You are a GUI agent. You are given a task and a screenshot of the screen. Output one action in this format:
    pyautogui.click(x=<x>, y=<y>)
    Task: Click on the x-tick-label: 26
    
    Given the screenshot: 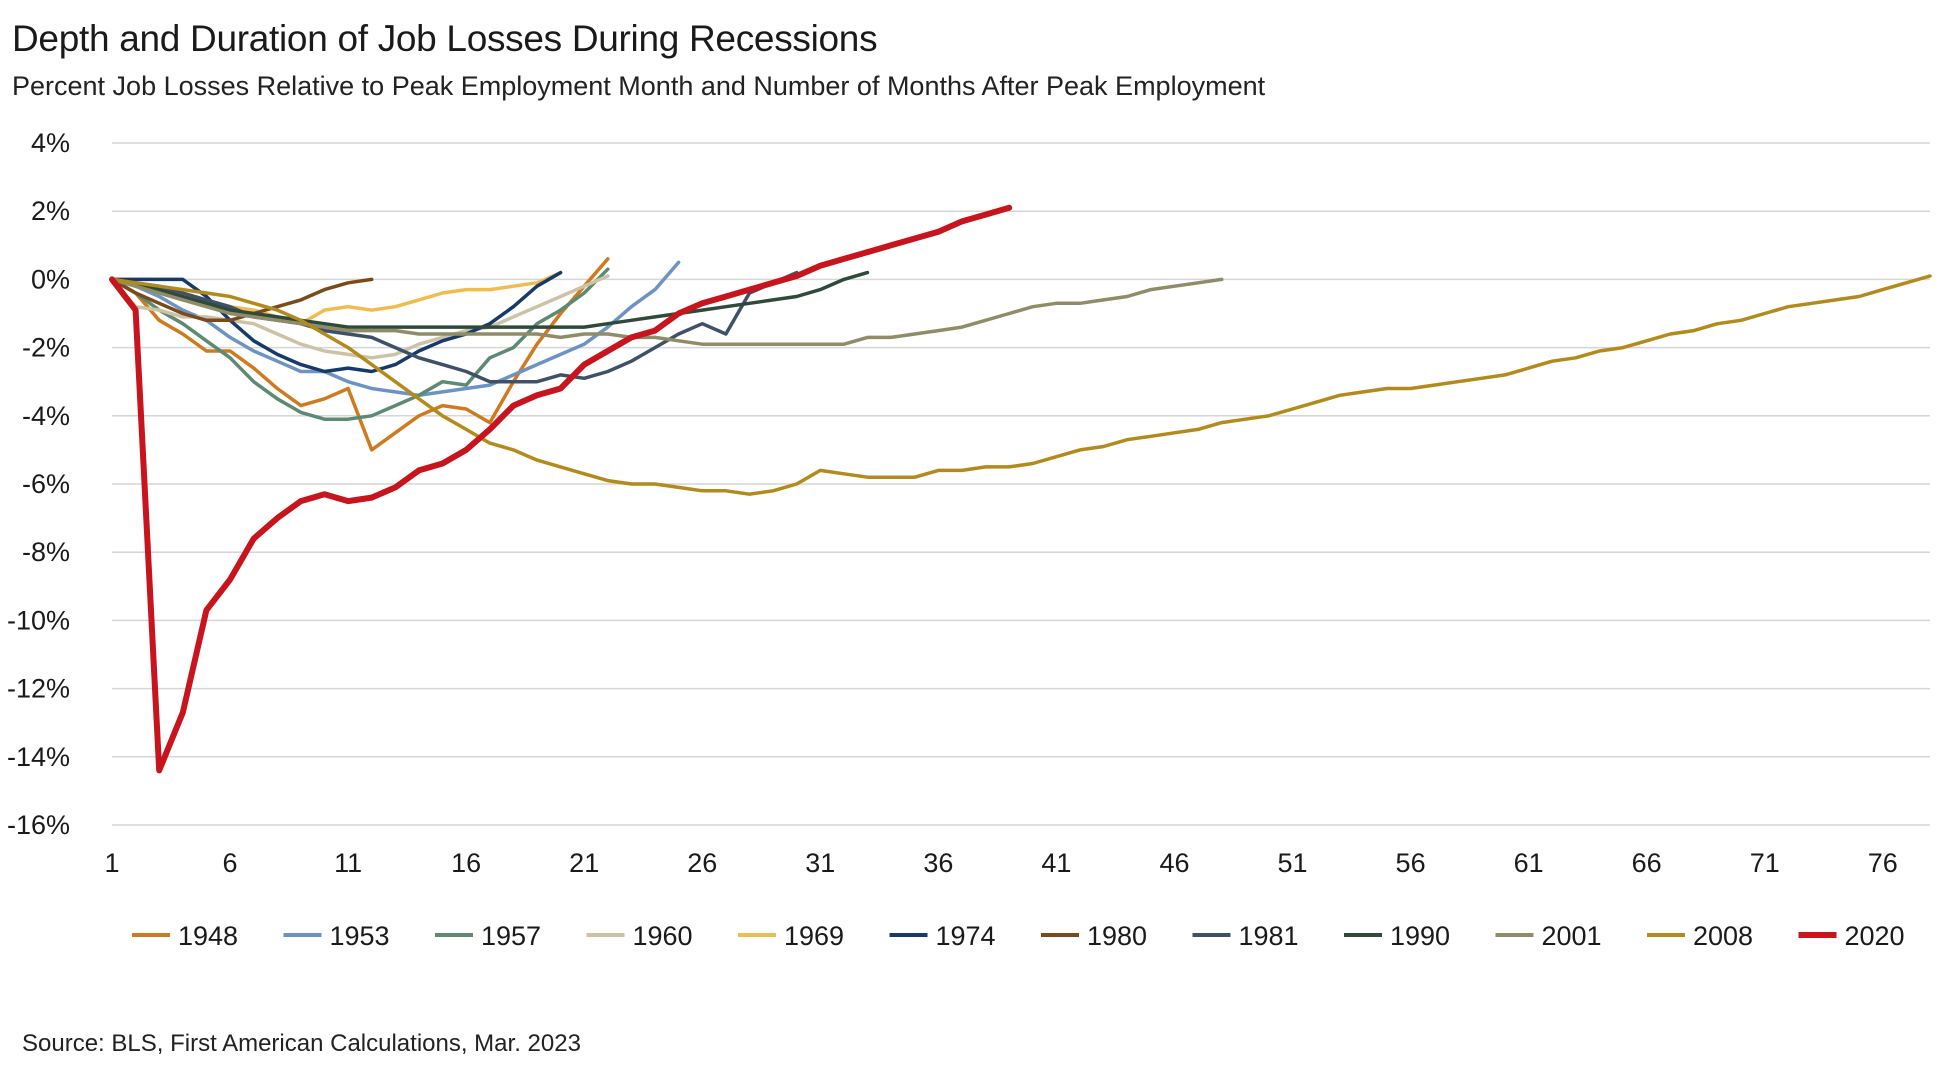 What is the action you would take?
    pyautogui.click(x=702, y=863)
    